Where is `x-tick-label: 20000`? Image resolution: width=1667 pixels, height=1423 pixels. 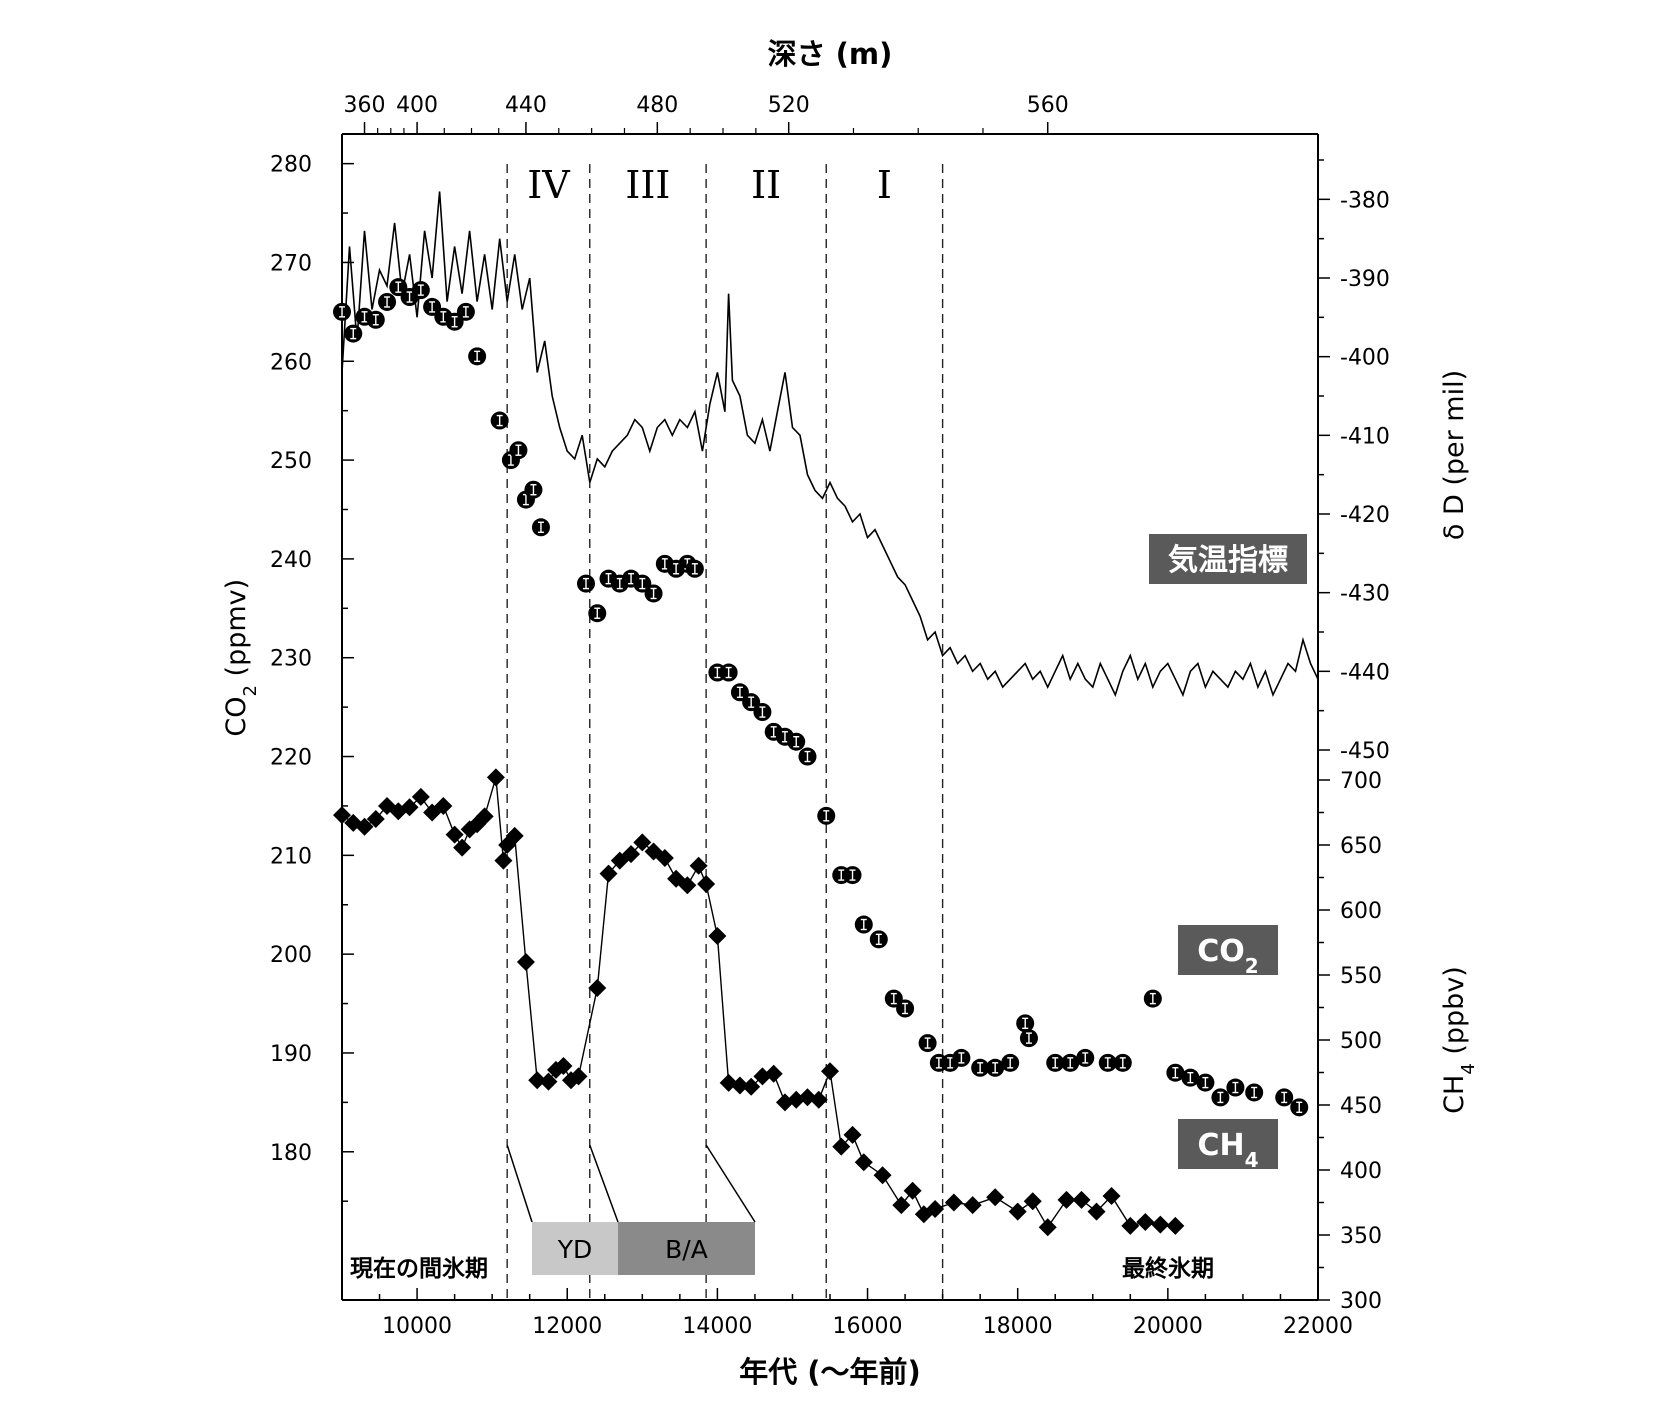 x-tick-label: 20000 is located at coordinates (1168, 1326).